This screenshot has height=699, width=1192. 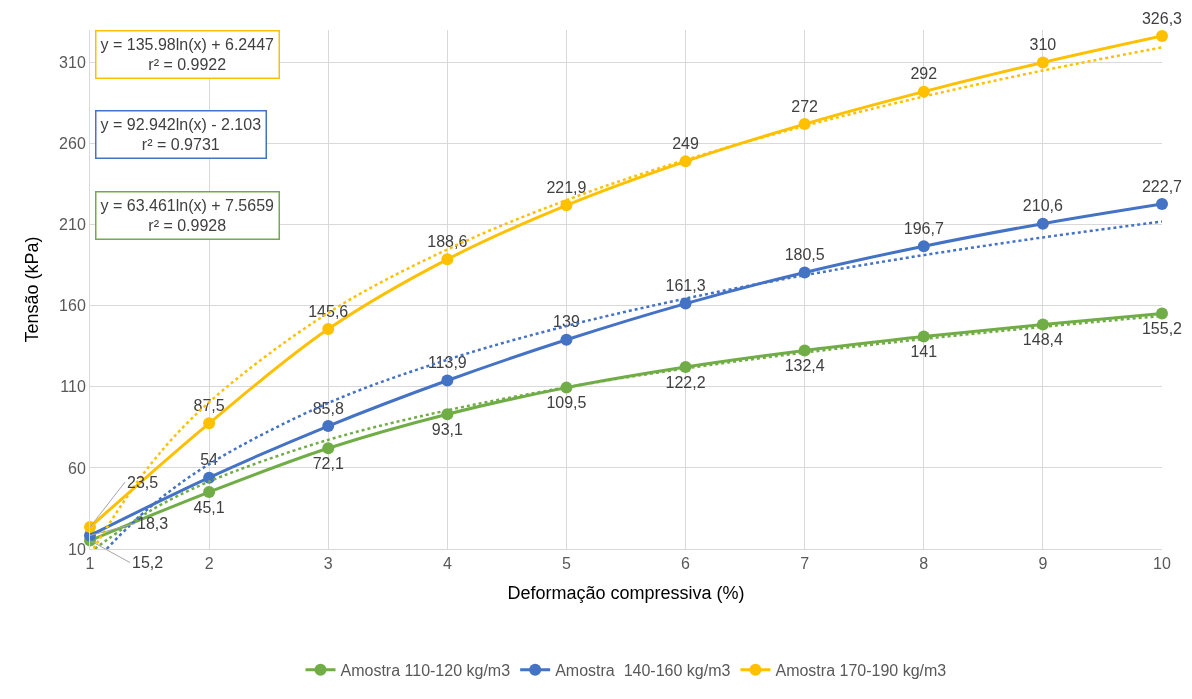 What do you see at coordinates (923, 228) in the screenshot?
I see `data-label: 196,7` at bounding box center [923, 228].